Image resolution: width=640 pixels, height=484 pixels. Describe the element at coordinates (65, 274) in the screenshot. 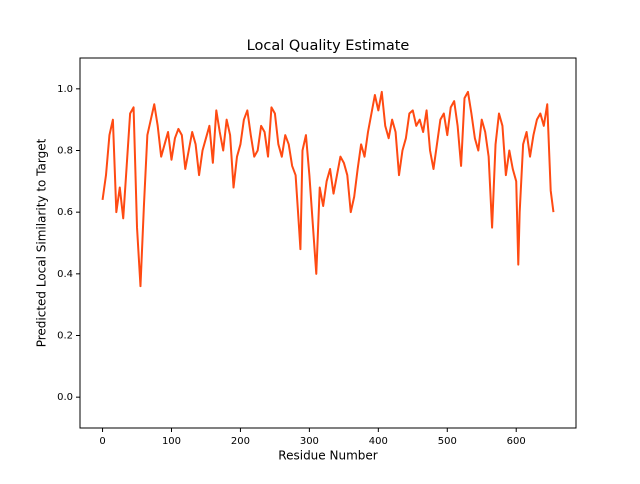

I see `y-tick-label: 0.4` at that location.